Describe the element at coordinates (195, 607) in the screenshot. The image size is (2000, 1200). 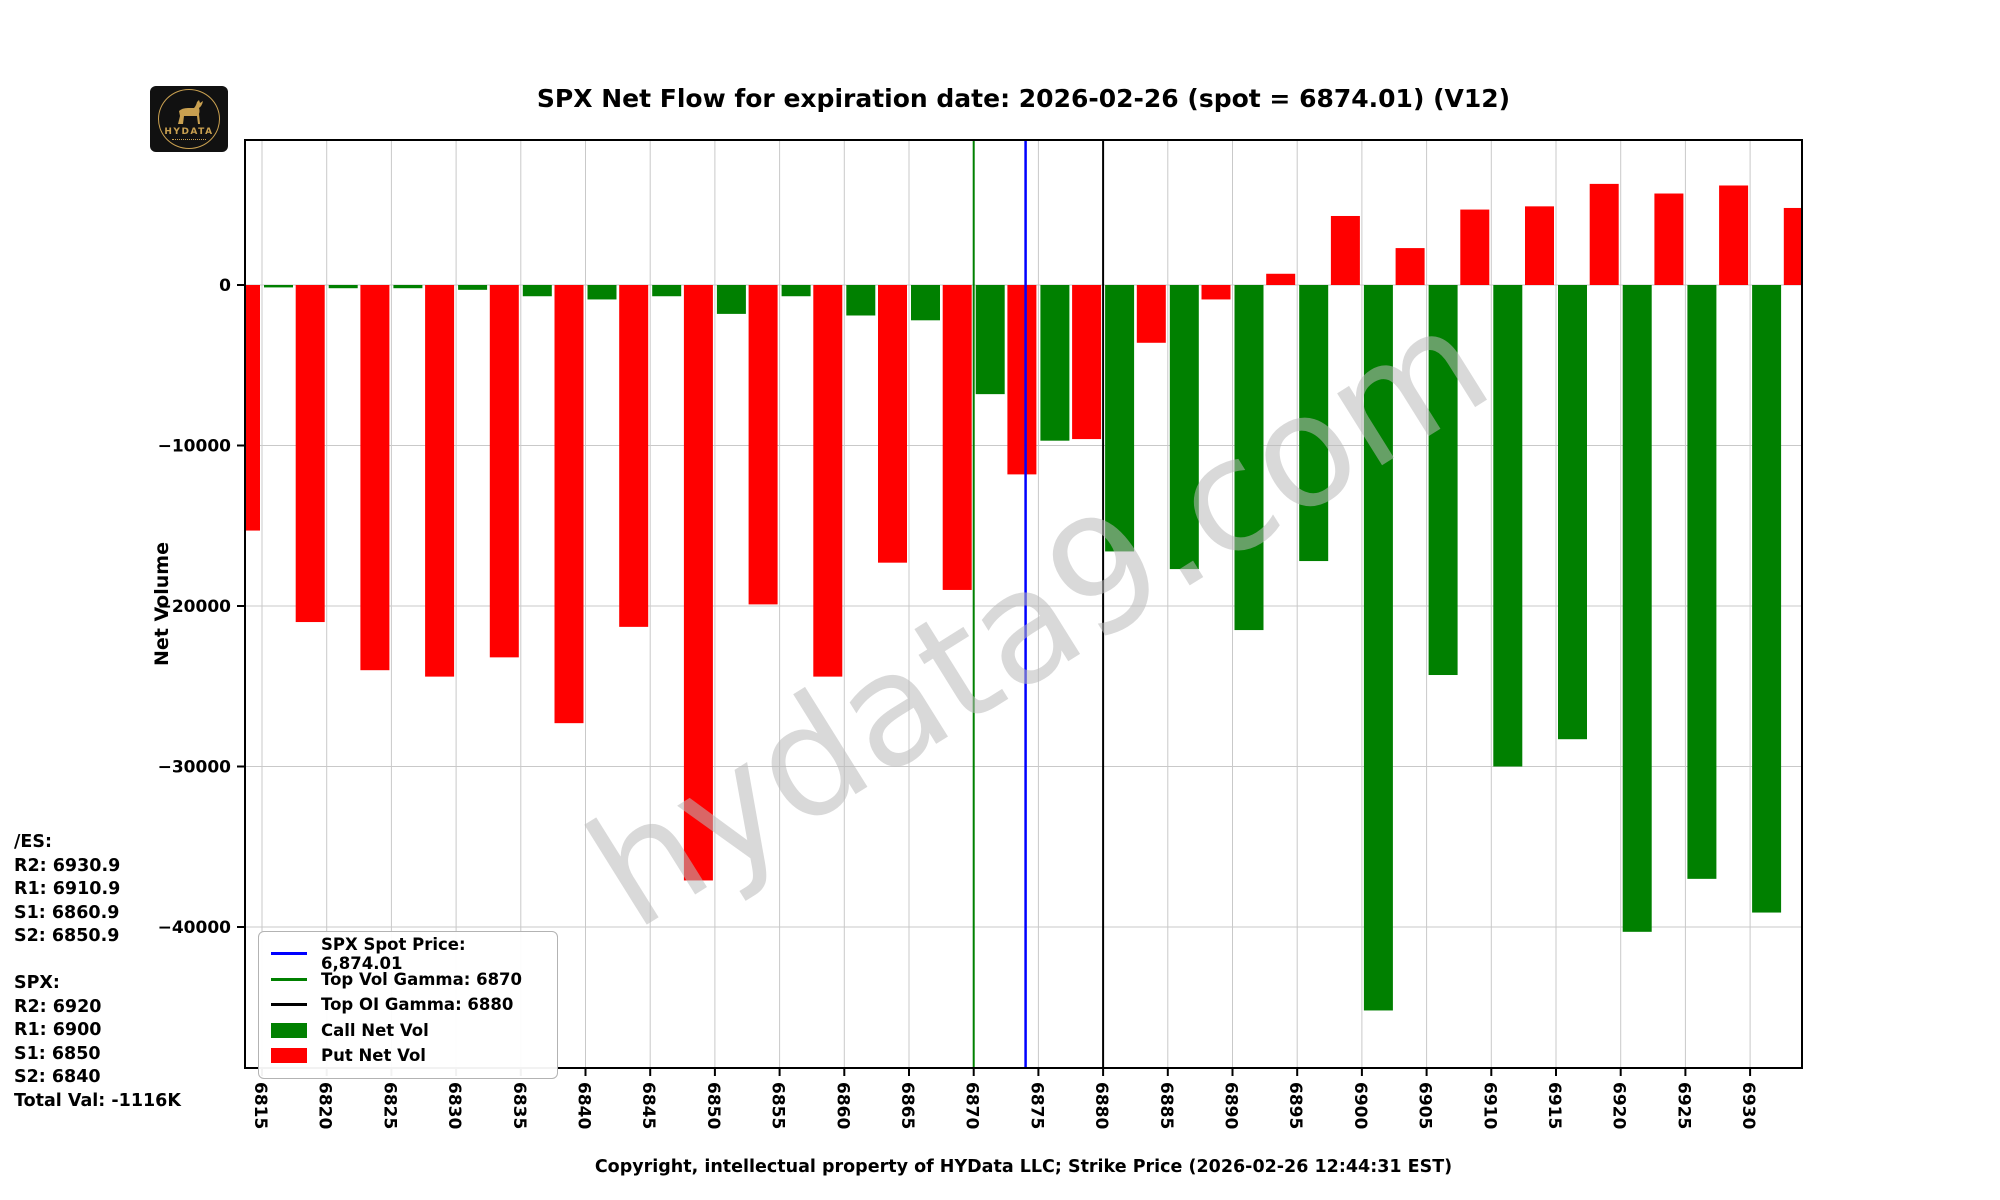
I see `y-tick-label: −20000` at that location.